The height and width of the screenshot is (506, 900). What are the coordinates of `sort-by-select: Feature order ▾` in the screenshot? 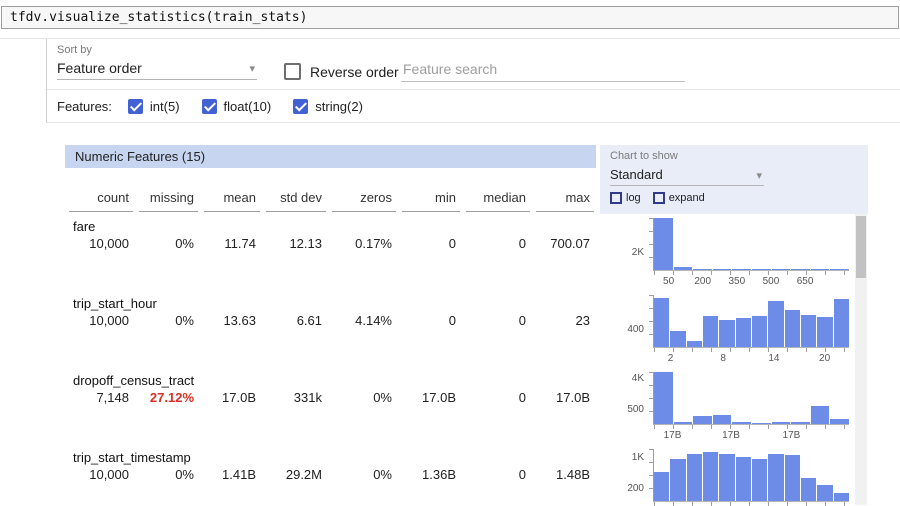 It's located at (157, 68).